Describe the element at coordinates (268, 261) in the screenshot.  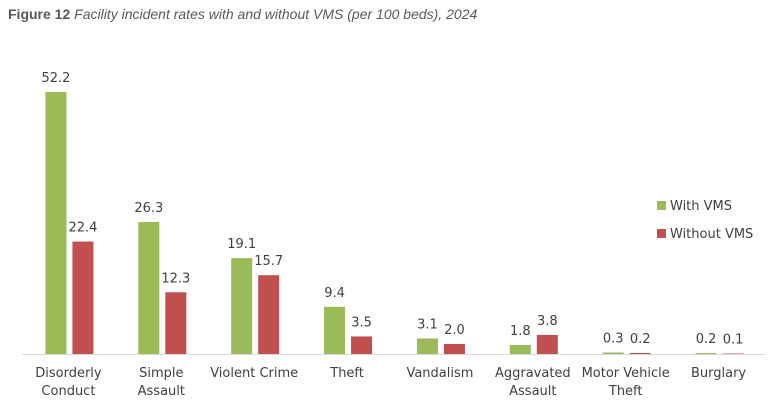
I see `value-label: 15.7` at that location.